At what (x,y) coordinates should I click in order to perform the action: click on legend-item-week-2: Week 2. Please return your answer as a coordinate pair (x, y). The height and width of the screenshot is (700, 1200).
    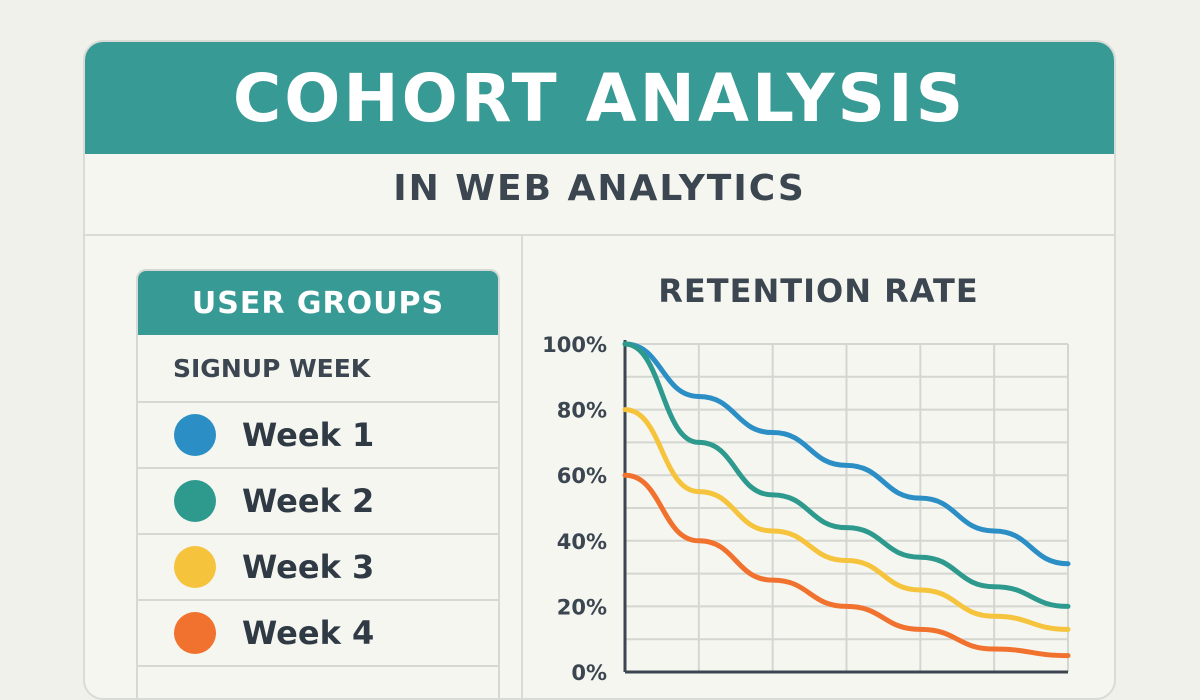
    Looking at the image, I should click on (318, 502).